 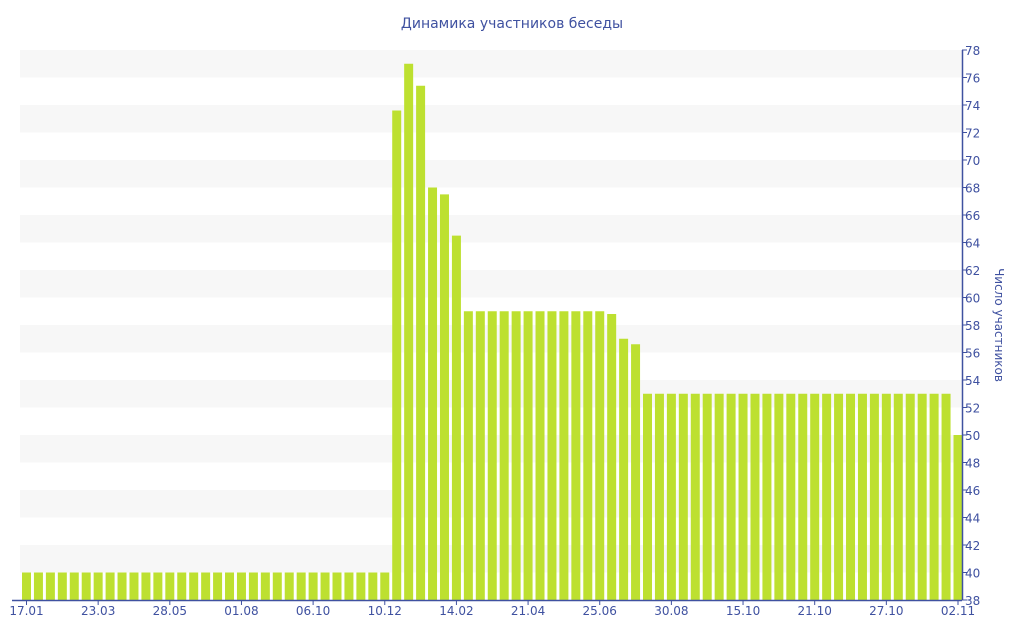 I want to click on y-tick-label: 78, so click(x=972, y=51).